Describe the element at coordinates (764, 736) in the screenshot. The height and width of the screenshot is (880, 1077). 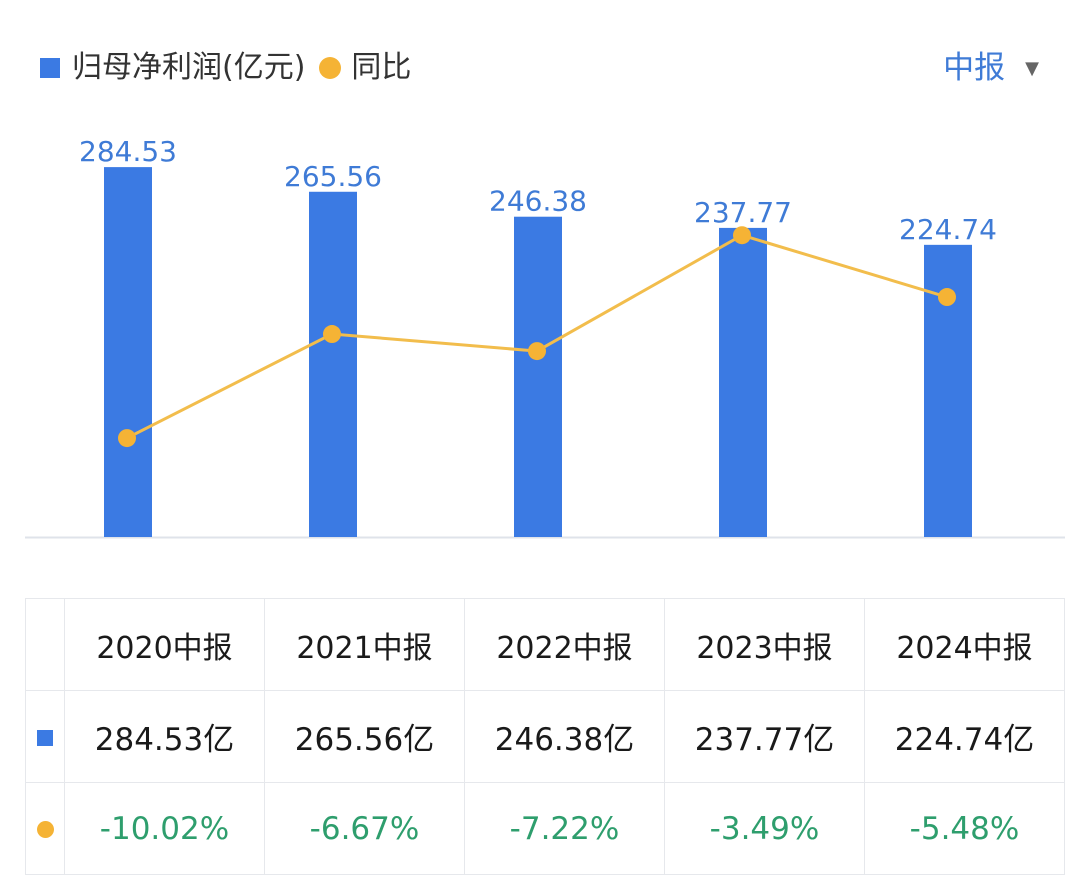
I see `table-value-cell: 237.77亿` at that location.